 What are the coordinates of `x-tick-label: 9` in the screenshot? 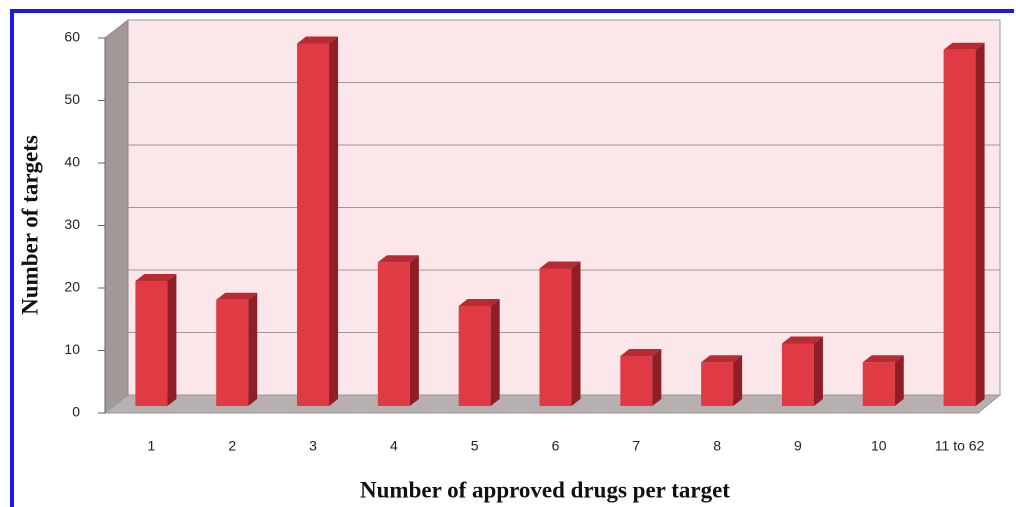 It's located at (798, 446).